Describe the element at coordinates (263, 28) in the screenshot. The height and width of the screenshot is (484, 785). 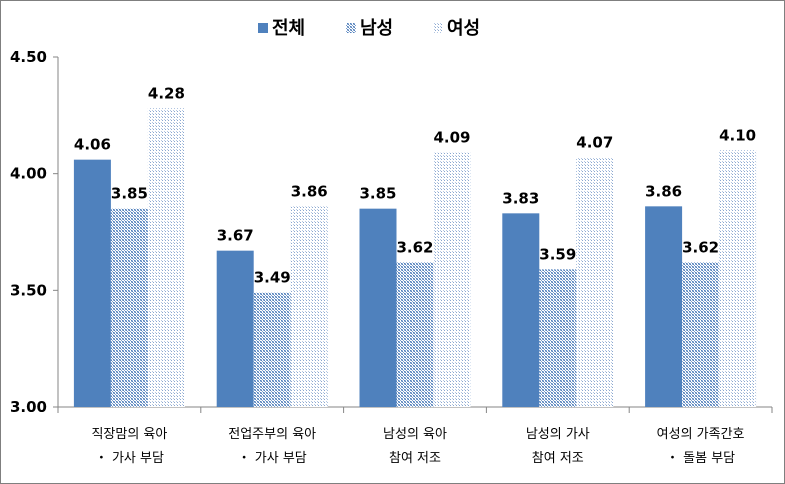
I see `legend-swatch-전체` at that location.